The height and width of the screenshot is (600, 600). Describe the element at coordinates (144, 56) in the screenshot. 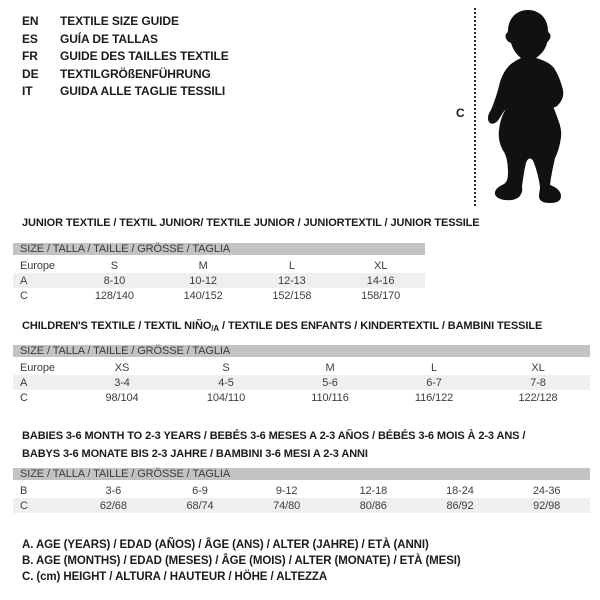

I see `lang-label: GUIDE DES TAILLES TEXTILE` at that location.